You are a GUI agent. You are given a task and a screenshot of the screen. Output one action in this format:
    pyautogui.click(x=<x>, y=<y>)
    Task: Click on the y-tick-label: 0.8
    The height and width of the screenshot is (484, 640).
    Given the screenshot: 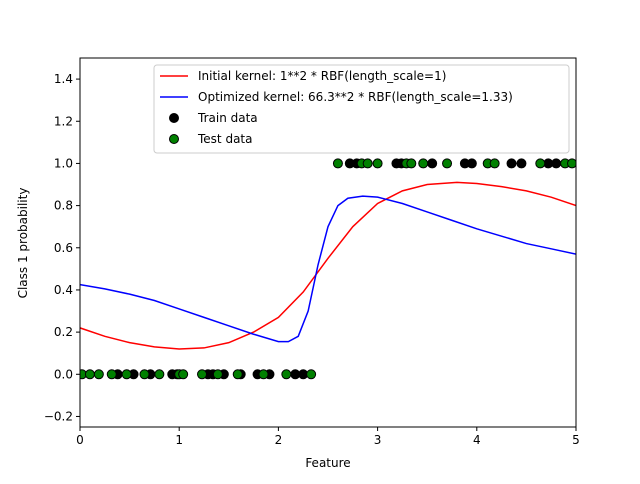 What is the action you would take?
    pyautogui.click(x=63, y=206)
    